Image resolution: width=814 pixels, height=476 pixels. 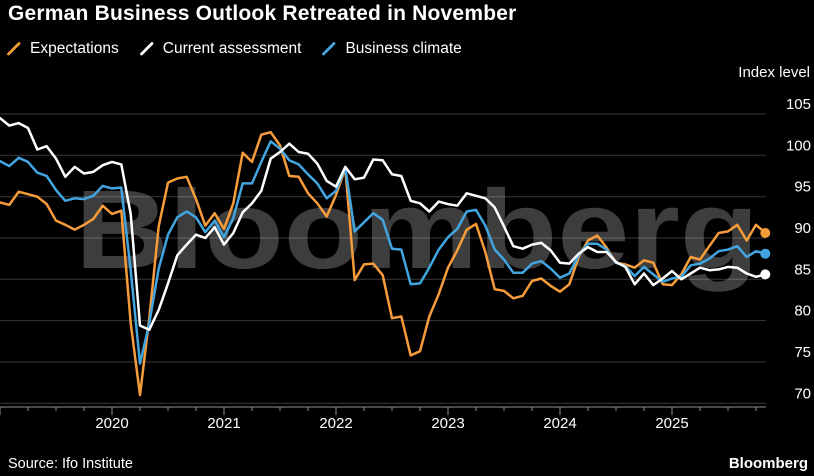 What do you see at coordinates (774, 72) in the screenshot?
I see `y-axis-title: Index level` at bounding box center [774, 72].